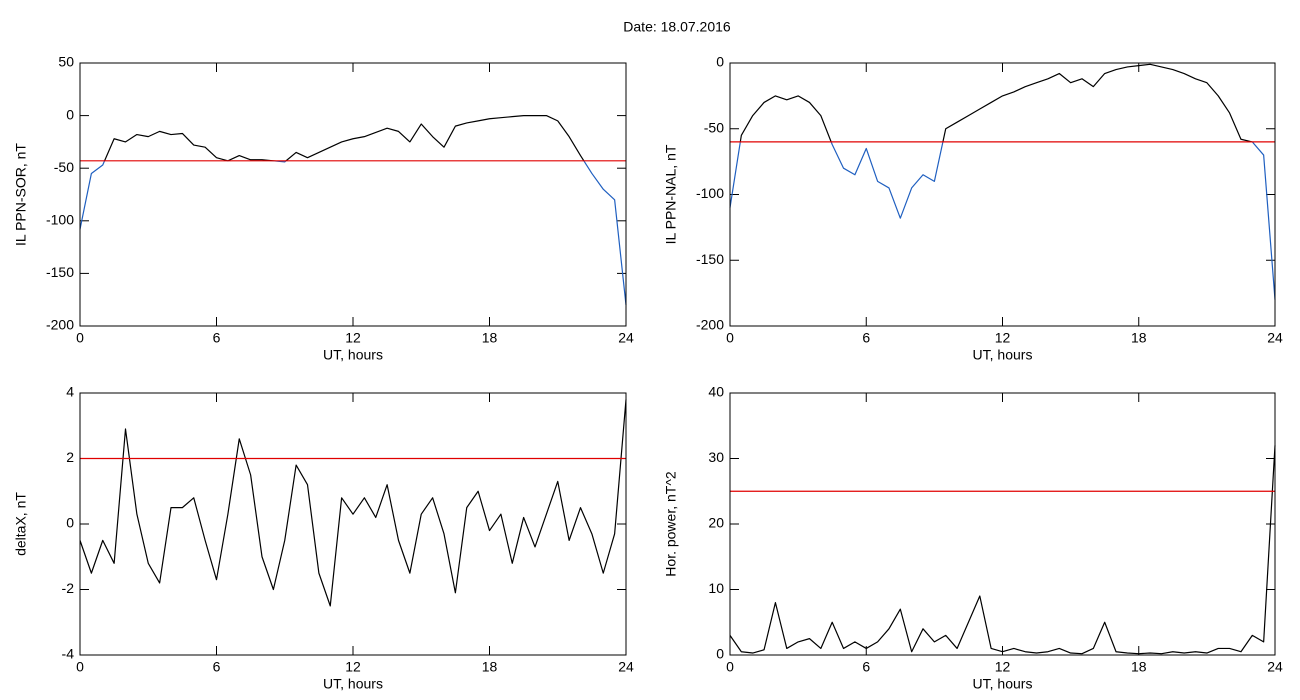 The width and height of the screenshot is (1300, 700). What do you see at coordinates (70, 392) in the screenshot?
I see `y-tick-label: 4` at bounding box center [70, 392].